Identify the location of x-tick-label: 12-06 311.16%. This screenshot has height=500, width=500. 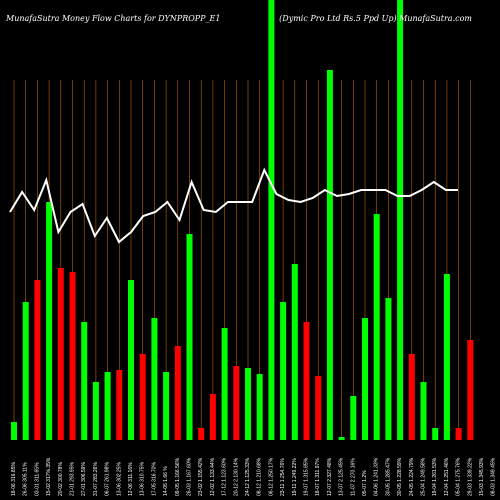
(131, 479).